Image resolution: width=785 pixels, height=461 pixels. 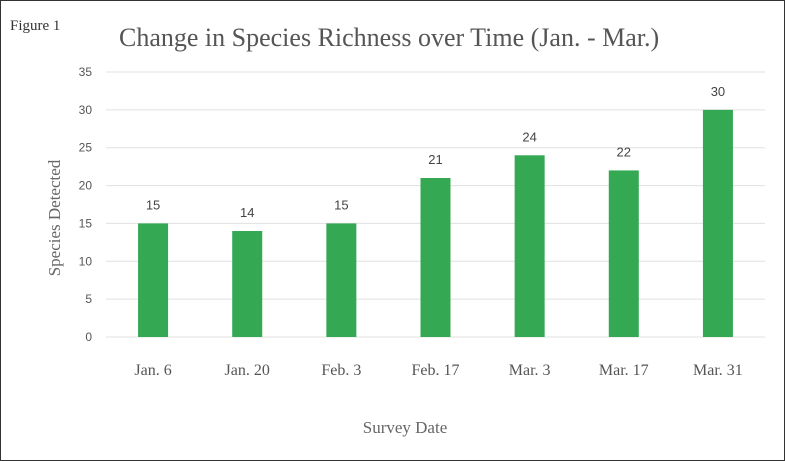 I want to click on y-tick-label: 10, so click(x=86, y=261).